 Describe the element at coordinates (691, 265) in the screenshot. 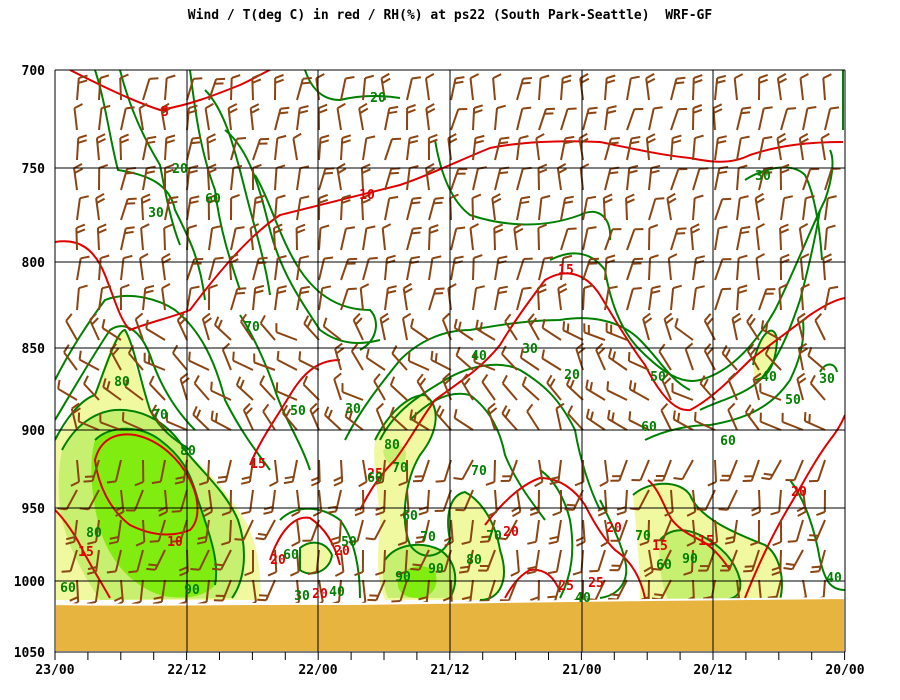

I see `rh-contour` at that location.